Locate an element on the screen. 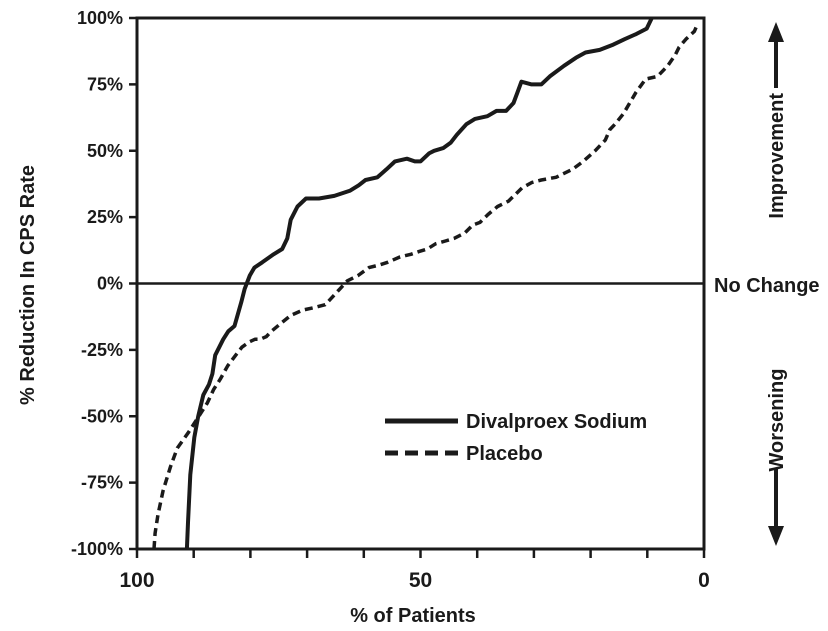 This screenshot has height=631, width=828. y-tick-label: 75% is located at coordinates (105, 84).